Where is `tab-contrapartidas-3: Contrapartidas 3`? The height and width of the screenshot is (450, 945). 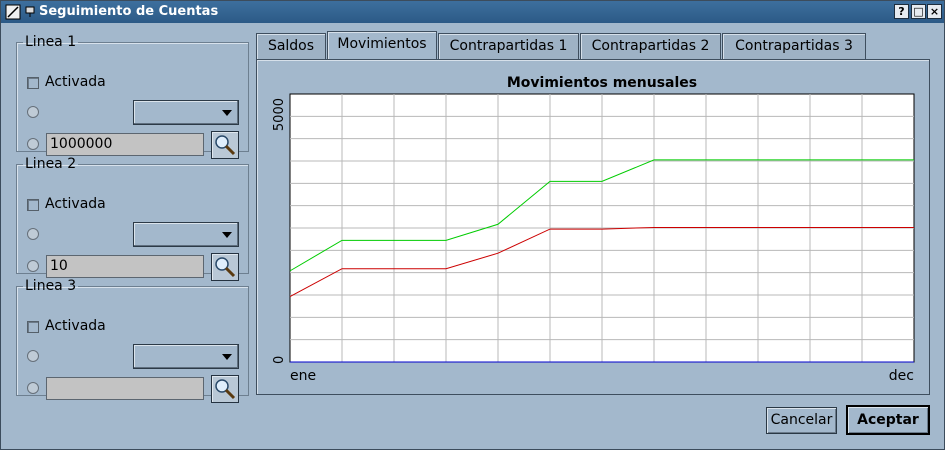 tab-contrapartidas-3: Contrapartidas 3 is located at coordinates (794, 46).